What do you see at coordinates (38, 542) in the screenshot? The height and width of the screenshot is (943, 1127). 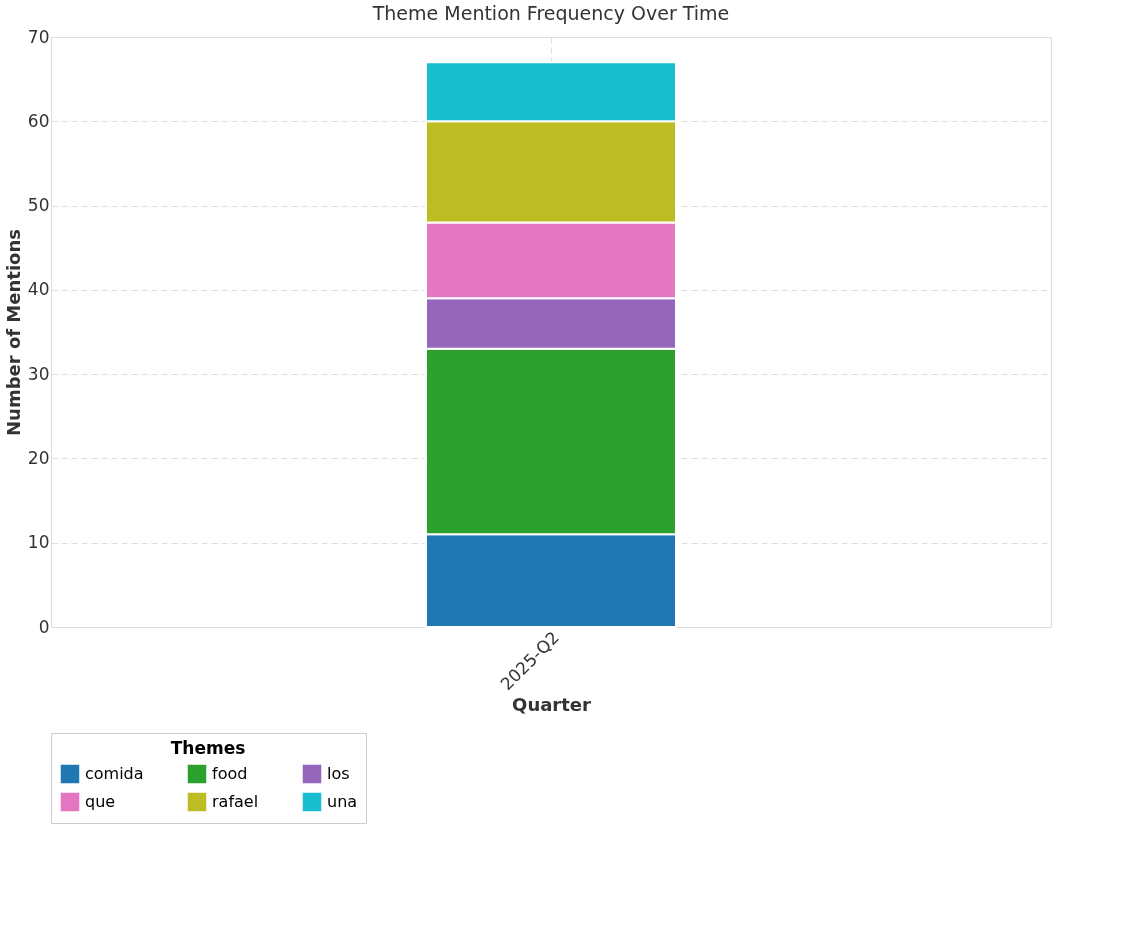 I see `y-tick-label: 10` at bounding box center [38, 542].